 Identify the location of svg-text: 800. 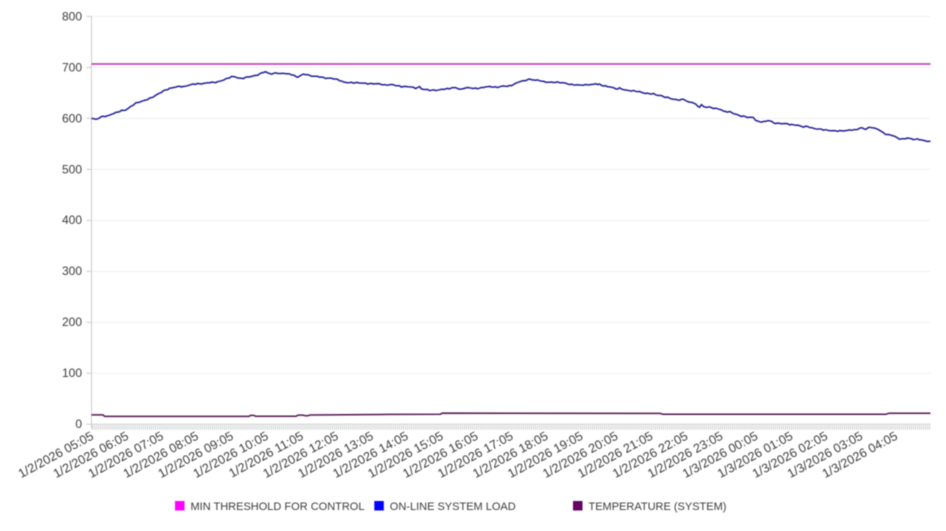
(72, 16).